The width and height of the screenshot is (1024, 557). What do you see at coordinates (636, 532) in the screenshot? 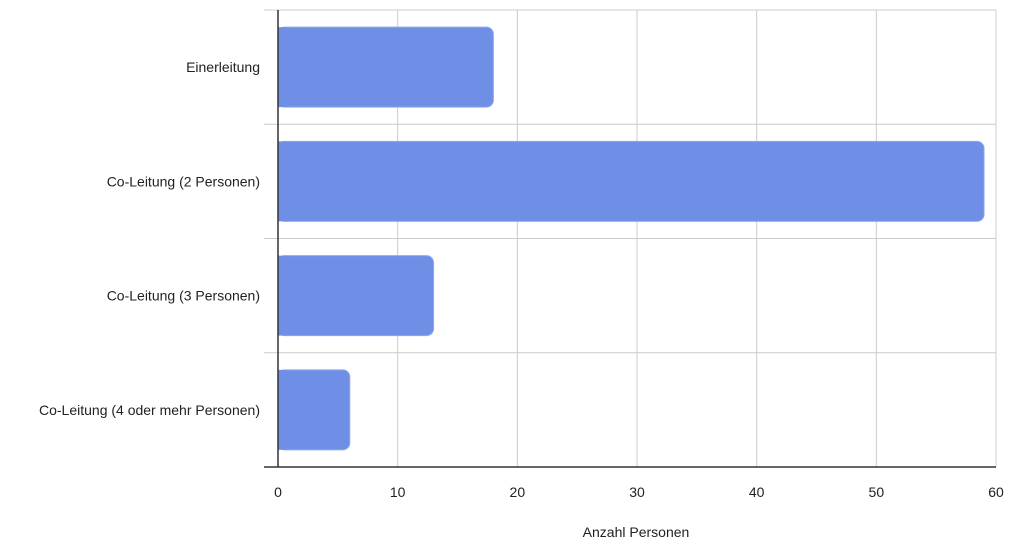
I see `x-axis-title: Anzahl Personen` at bounding box center [636, 532].